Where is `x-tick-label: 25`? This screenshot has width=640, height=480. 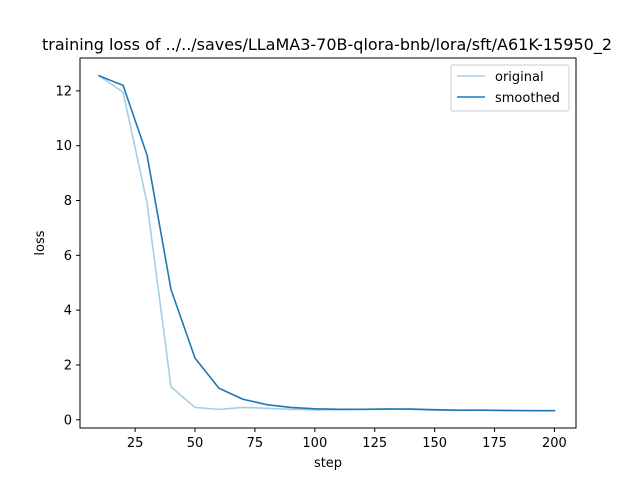
x-tick-label: 25 is located at coordinates (135, 443).